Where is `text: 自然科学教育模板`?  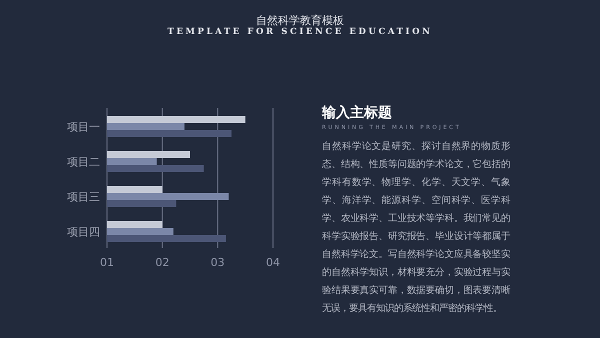
text: 自然科学教育模板 is located at coordinates (300, 20).